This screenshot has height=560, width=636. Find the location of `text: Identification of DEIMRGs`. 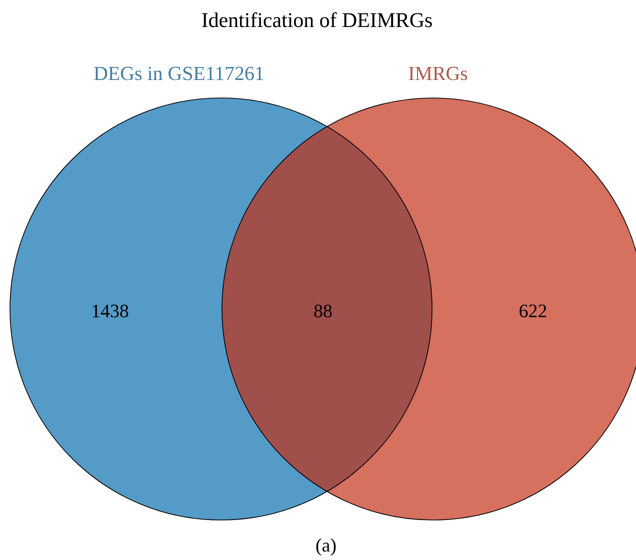

text: Identification of DEIMRGs is located at coordinates (317, 20).